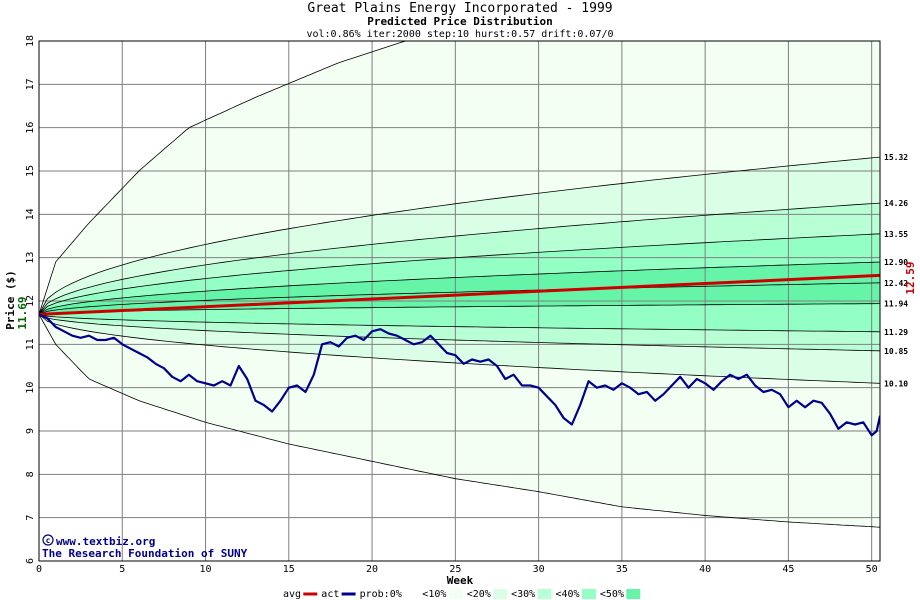 Image resolution: width=920 pixels, height=600 pixels. What do you see at coordinates (705, 569) in the screenshot?
I see `x-tick-40: 40` at bounding box center [705, 569].